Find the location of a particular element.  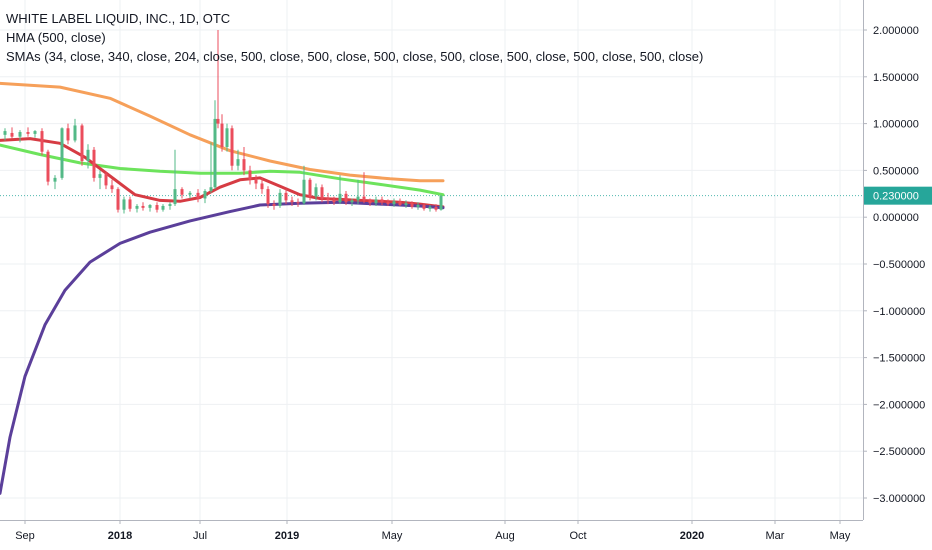

legend-hma: HMA (500, close) is located at coordinates (56, 37).